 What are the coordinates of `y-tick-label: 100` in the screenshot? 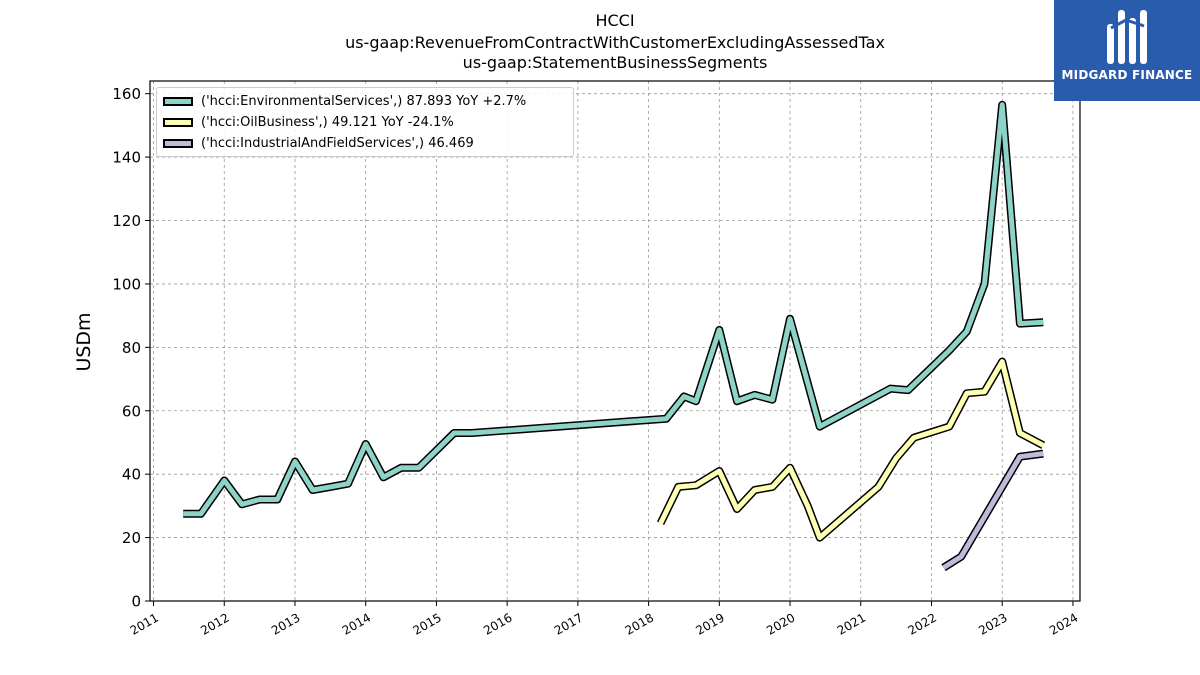 It's located at (126, 284).